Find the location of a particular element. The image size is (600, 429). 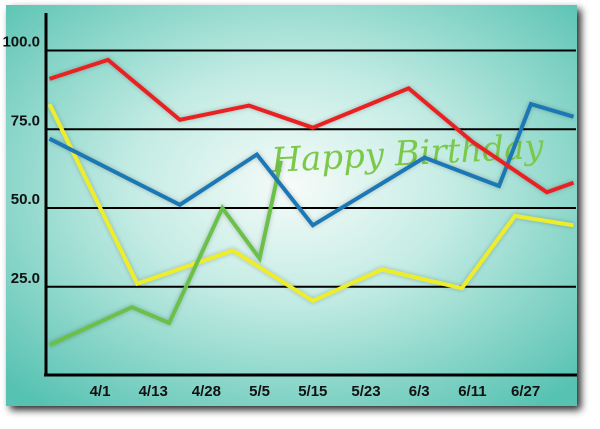

y-tick-label: 25.0 is located at coordinates (25, 278).